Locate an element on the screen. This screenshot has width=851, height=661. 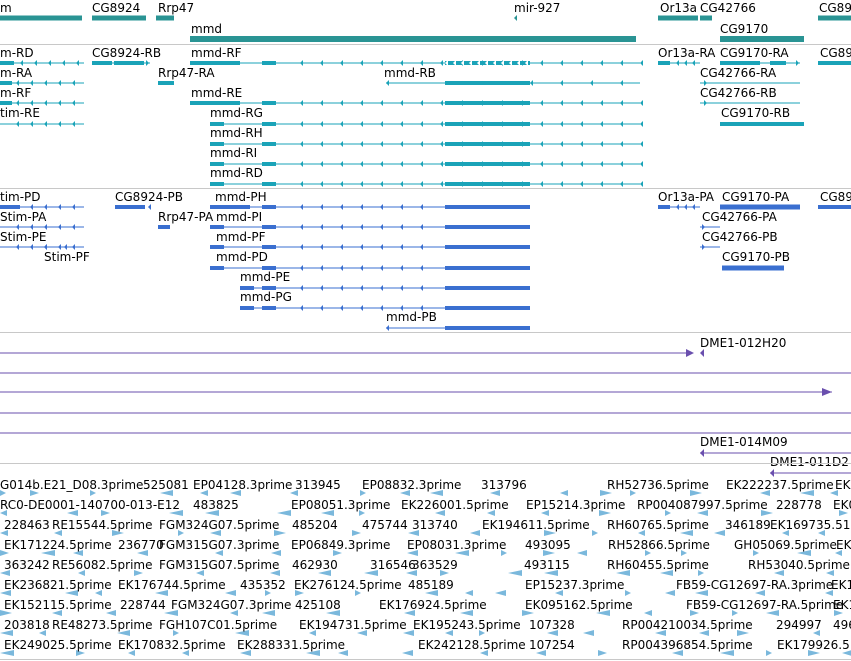
ests-feature-label: 313740 is located at coordinates (435, 525).